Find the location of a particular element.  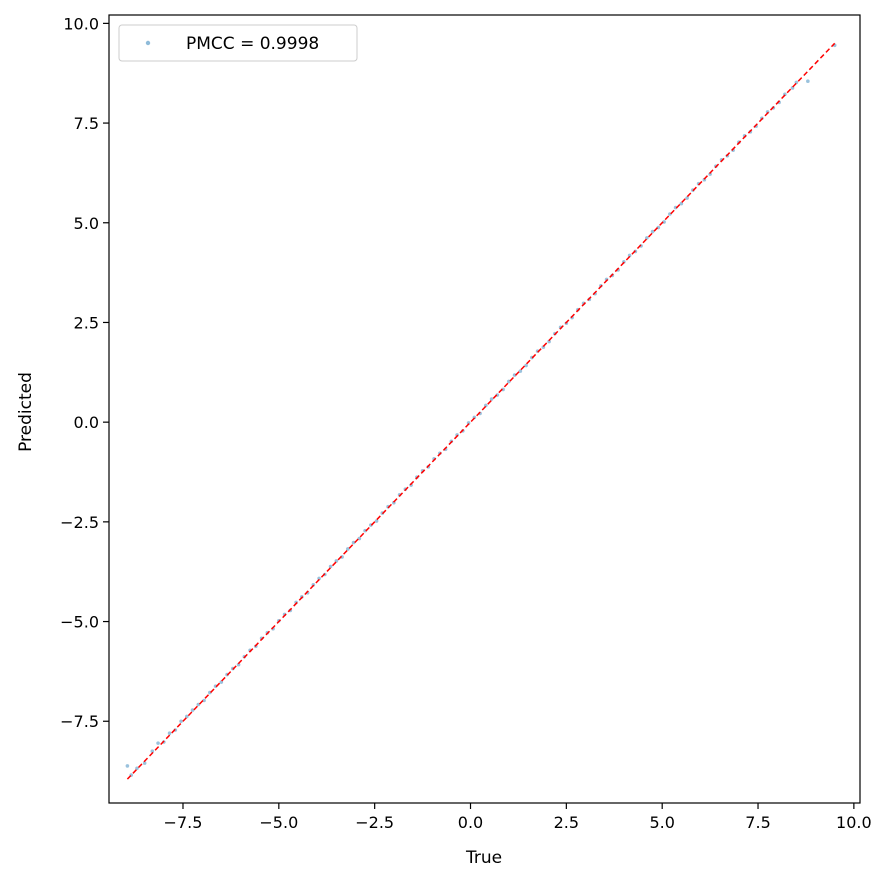

y-tick-label: 5.0 is located at coordinates (86, 223).